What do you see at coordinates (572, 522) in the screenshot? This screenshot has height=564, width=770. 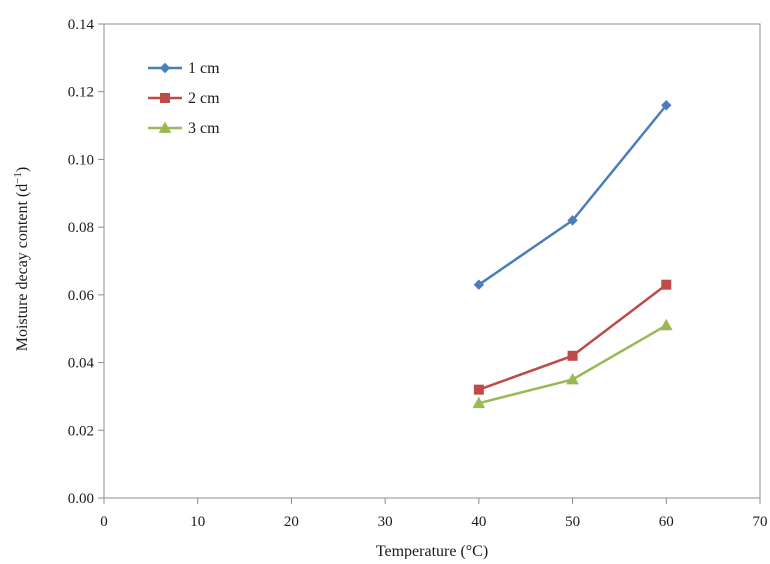 I see `x-tick-label: 50` at bounding box center [572, 522].